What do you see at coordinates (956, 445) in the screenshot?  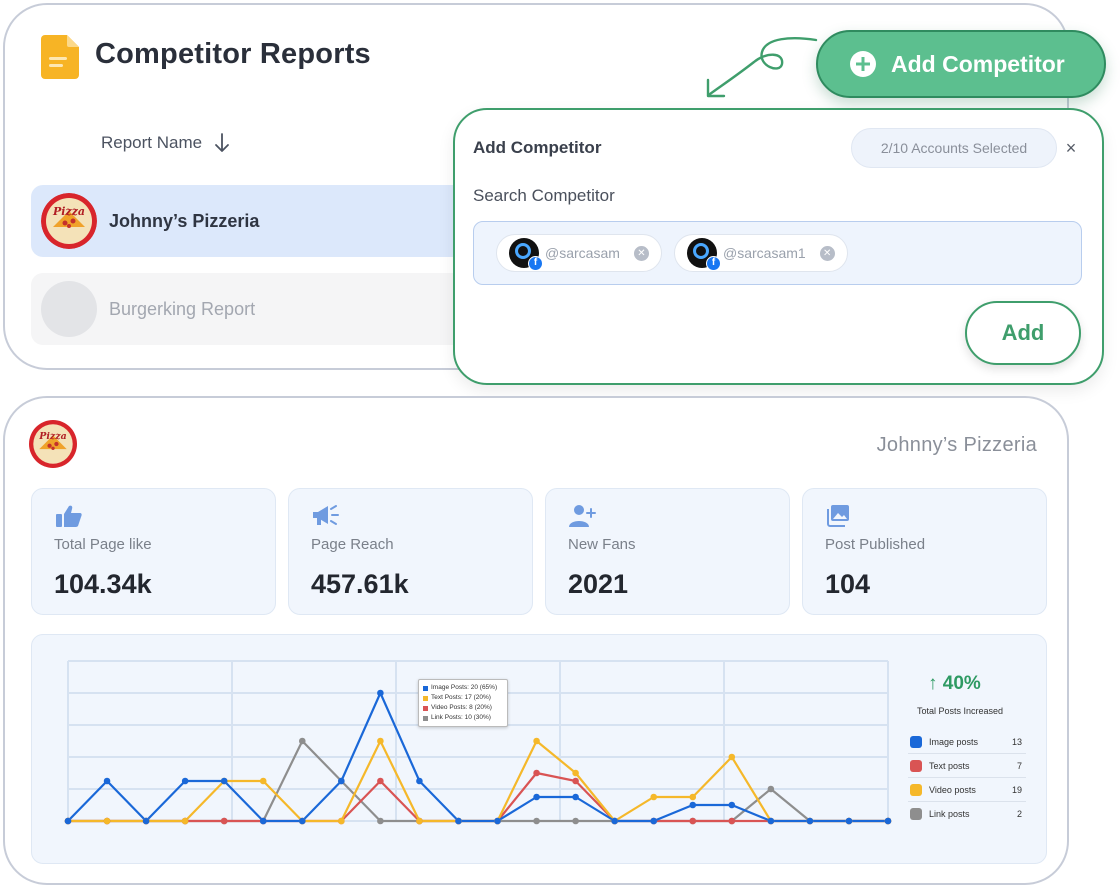 I see `report-title: Johnny’s Pizzeria` at bounding box center [956, 445].